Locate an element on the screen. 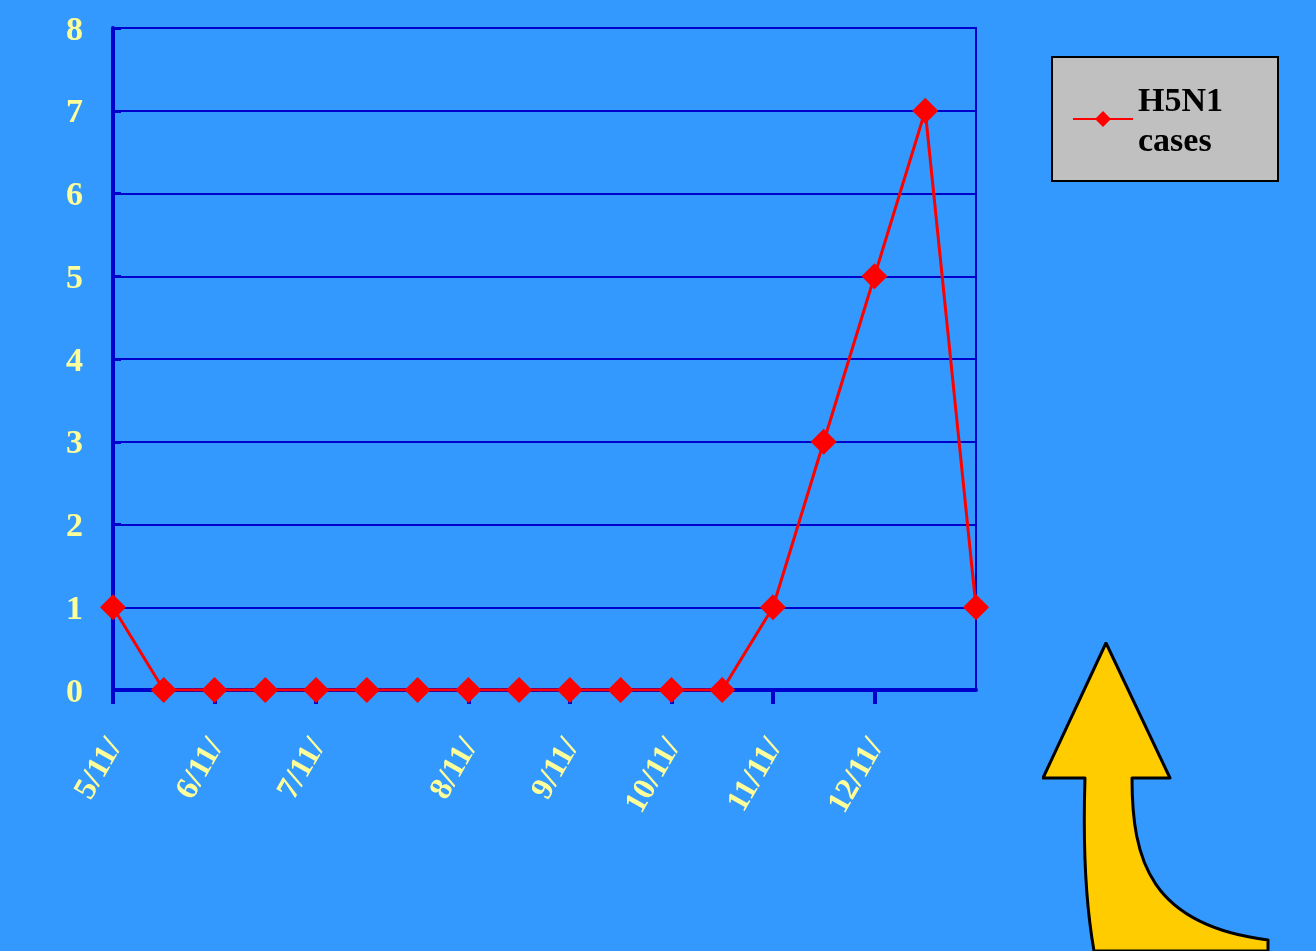  y-tick-label: 2 is located at coordinates (74, 524).